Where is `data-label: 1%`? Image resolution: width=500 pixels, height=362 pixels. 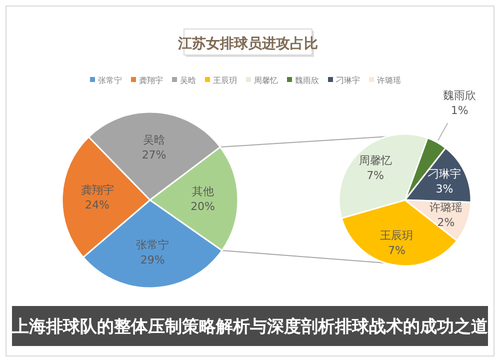
data-label: 1% is located at coordinates (459, 111).